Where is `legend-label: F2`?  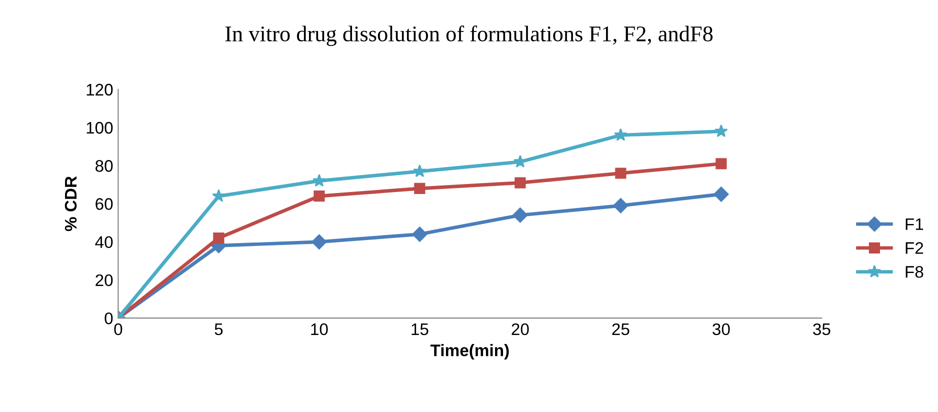
legend-label: F2 is located at coordinates (915, 248).